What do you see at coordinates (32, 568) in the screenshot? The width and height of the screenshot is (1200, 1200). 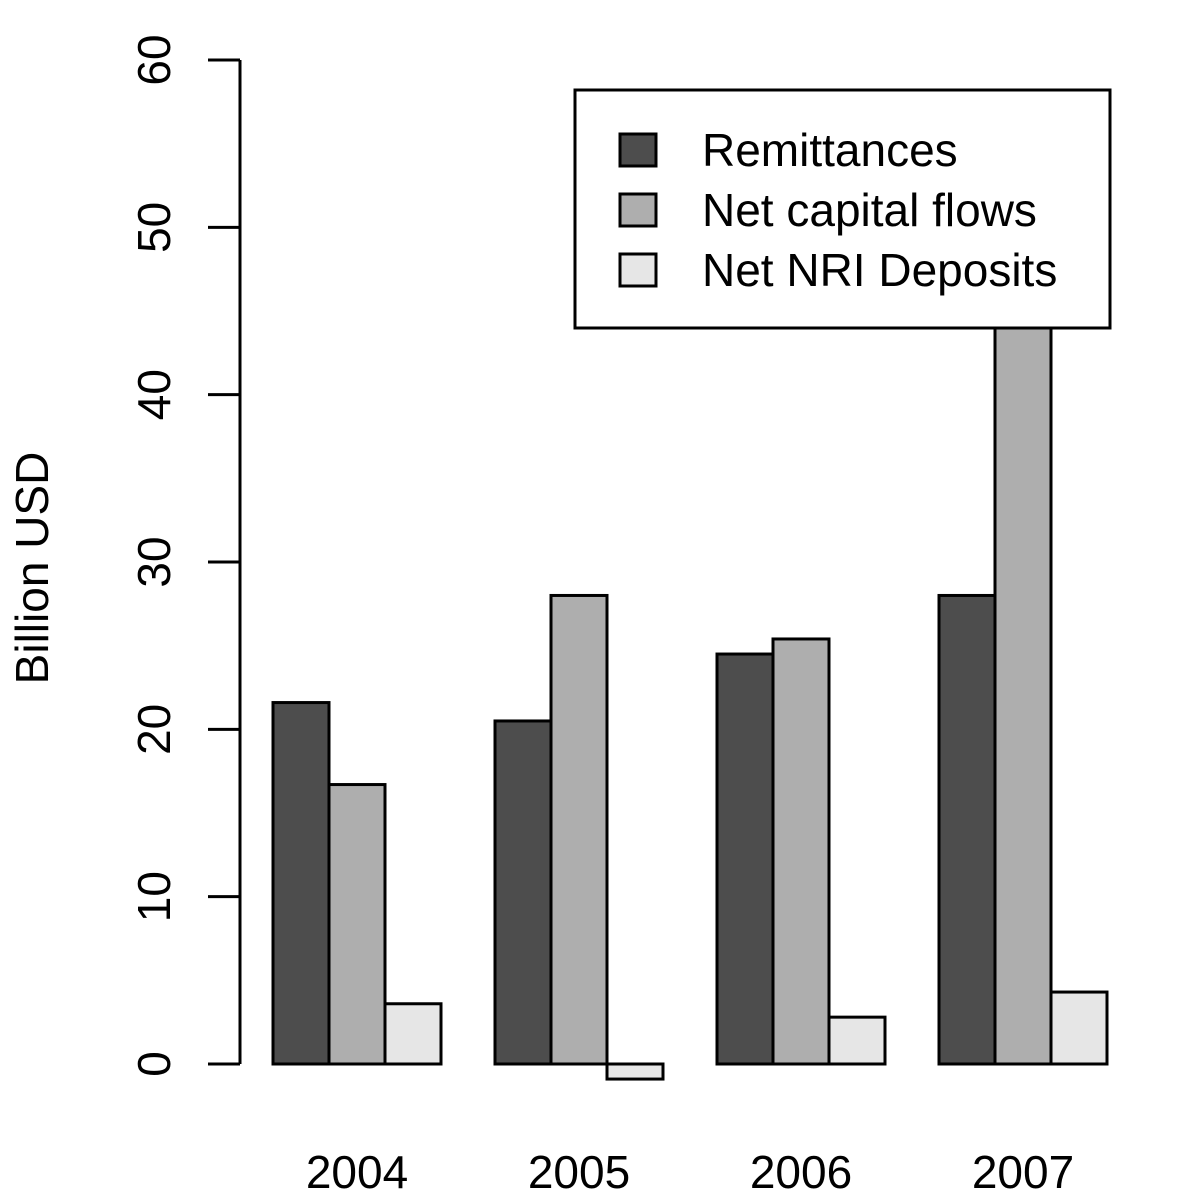 I see `y-axis-label: Billion USD` at bounding box center [32, 568].